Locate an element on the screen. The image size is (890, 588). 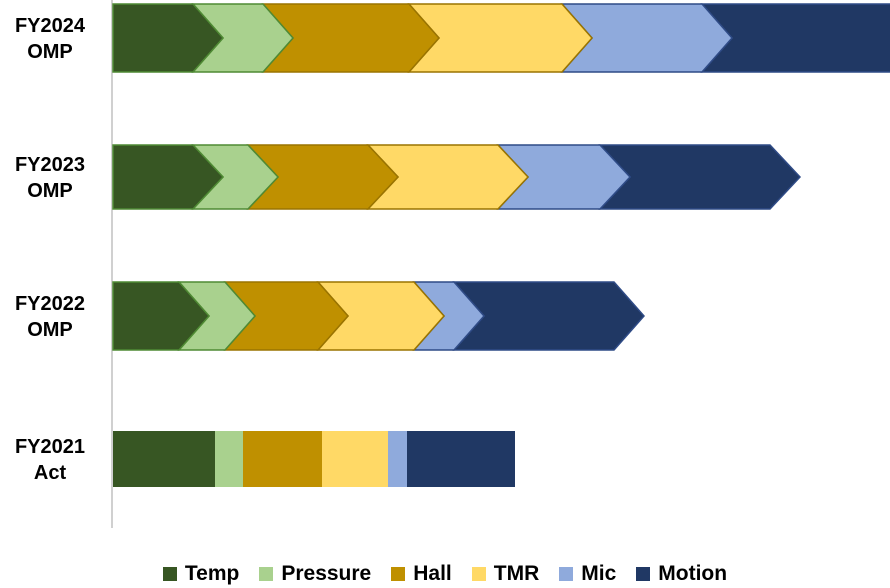
legend-item-pressure: Pressure is located at coordinates (315, 574).